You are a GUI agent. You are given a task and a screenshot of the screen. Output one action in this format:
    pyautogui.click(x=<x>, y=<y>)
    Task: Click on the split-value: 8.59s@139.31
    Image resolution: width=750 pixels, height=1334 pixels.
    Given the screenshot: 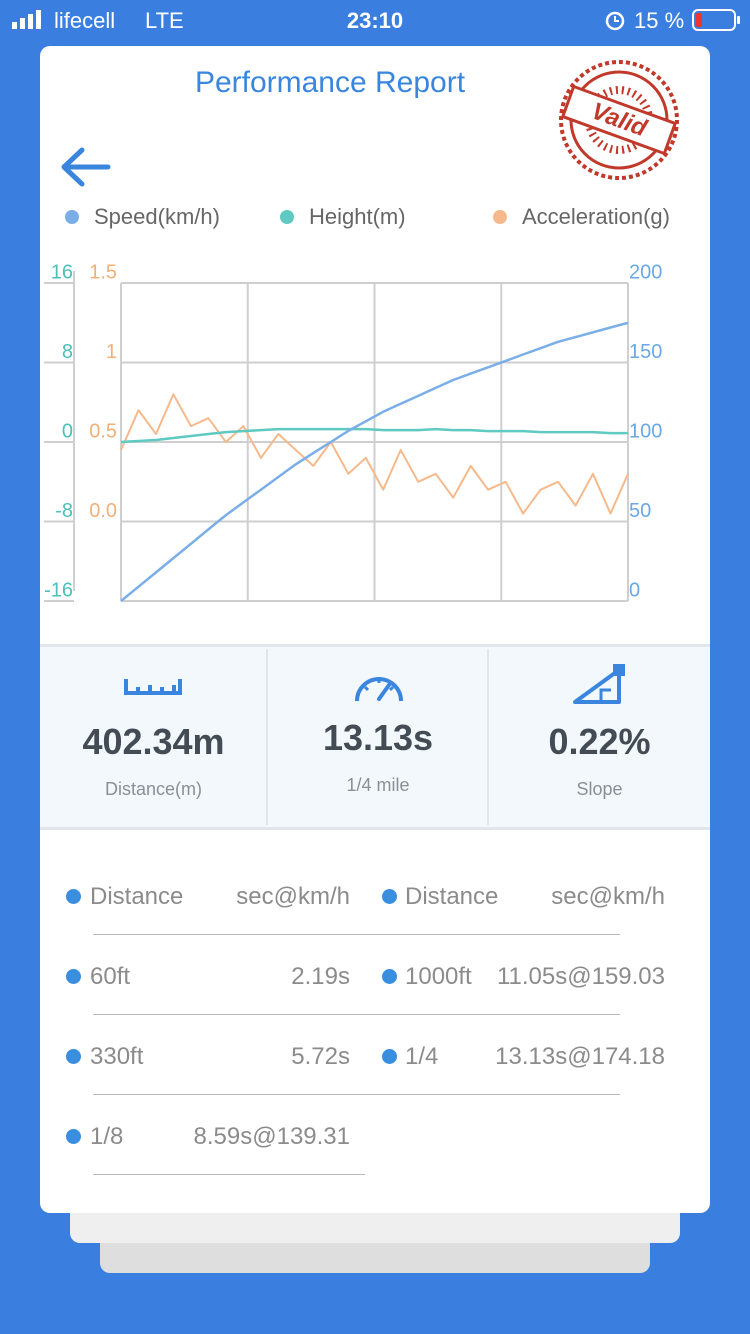 What is the action you would take?
    pyautogui.click(x=271, y=1136)
    